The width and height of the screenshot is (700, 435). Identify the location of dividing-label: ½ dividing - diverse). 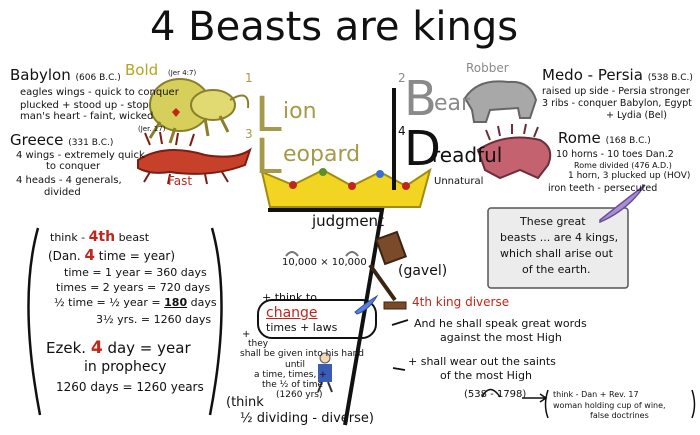
(307, 418).